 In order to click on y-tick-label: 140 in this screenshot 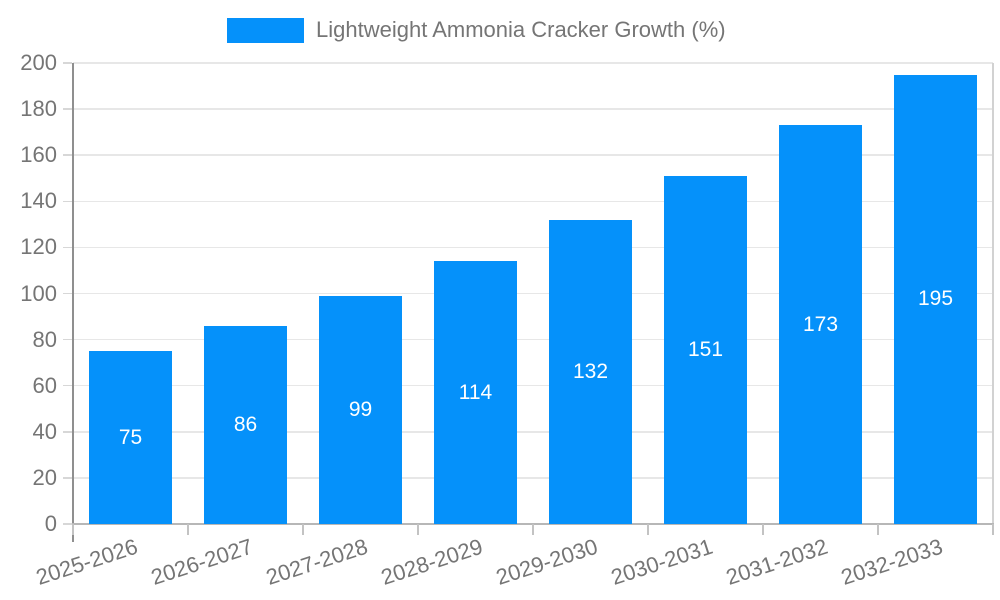, I will do `click(38, 201)`.